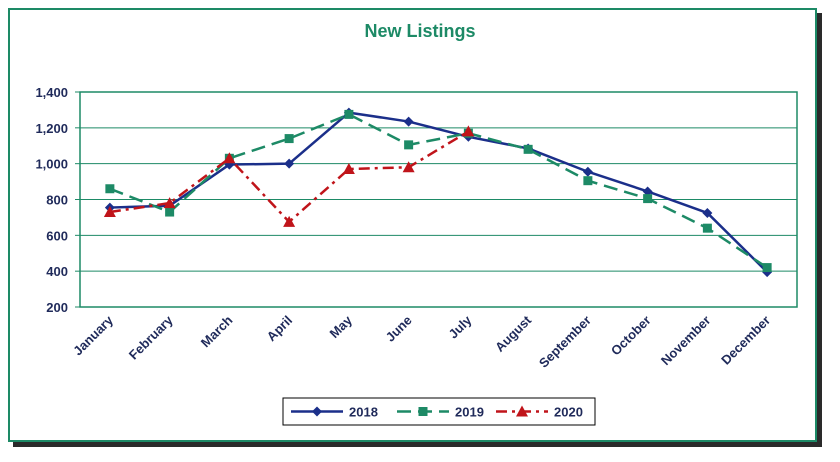  I want to click on x-tick-label: May, so click(341, 326).